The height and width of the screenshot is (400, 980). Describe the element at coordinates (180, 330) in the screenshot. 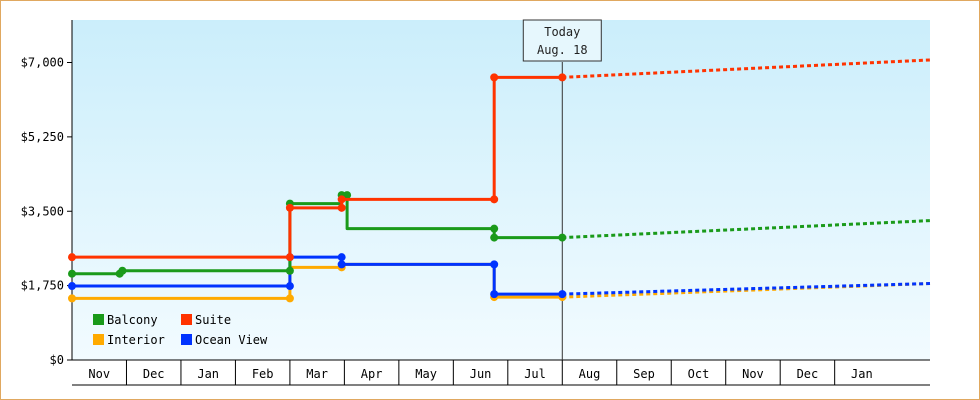

I see `legend: Balcony Suite Interior Ocean View` at that location.